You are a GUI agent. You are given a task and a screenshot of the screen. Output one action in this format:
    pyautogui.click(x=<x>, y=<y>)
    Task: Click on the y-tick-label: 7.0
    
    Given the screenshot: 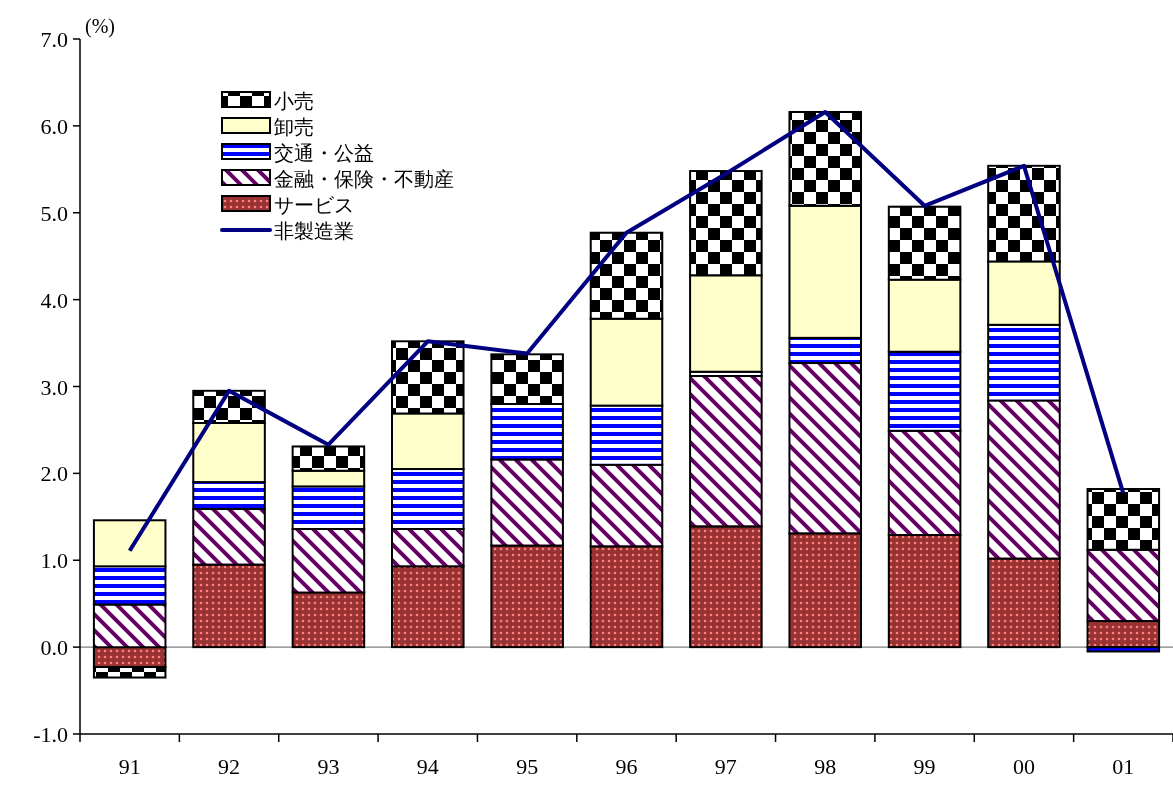 What is the action you would take?
    pyautogui.click(x=54, y=39)
    